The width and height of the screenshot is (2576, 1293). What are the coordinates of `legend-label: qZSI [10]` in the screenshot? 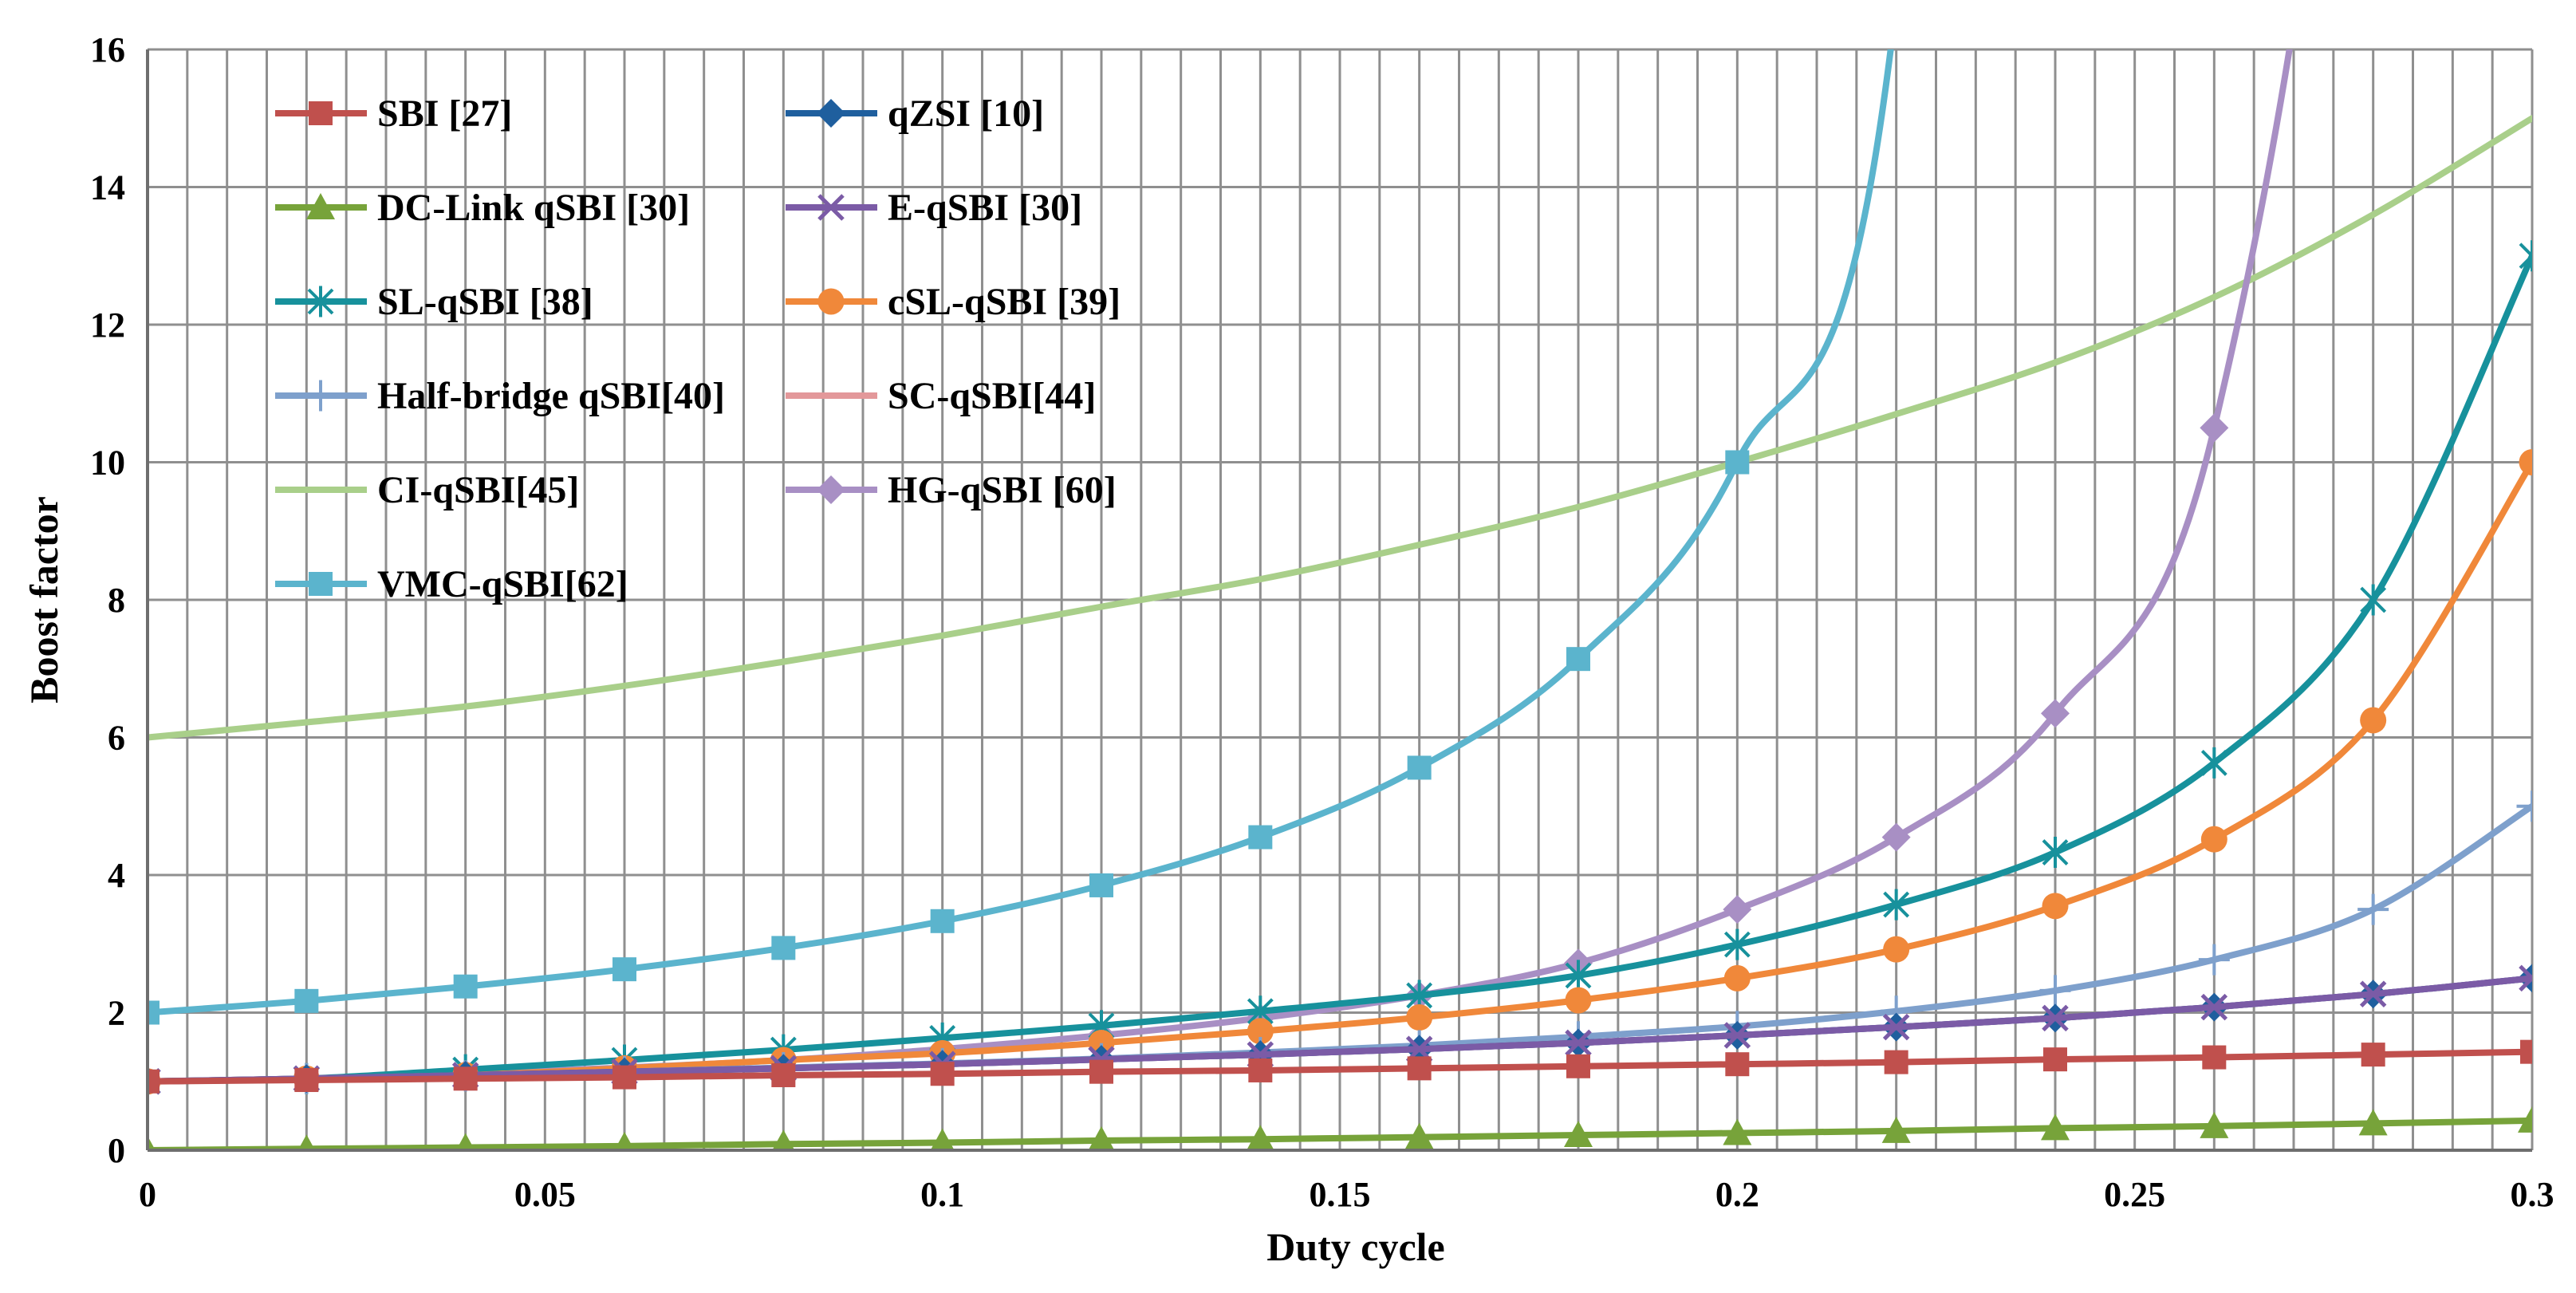 It's located at (966, 114).